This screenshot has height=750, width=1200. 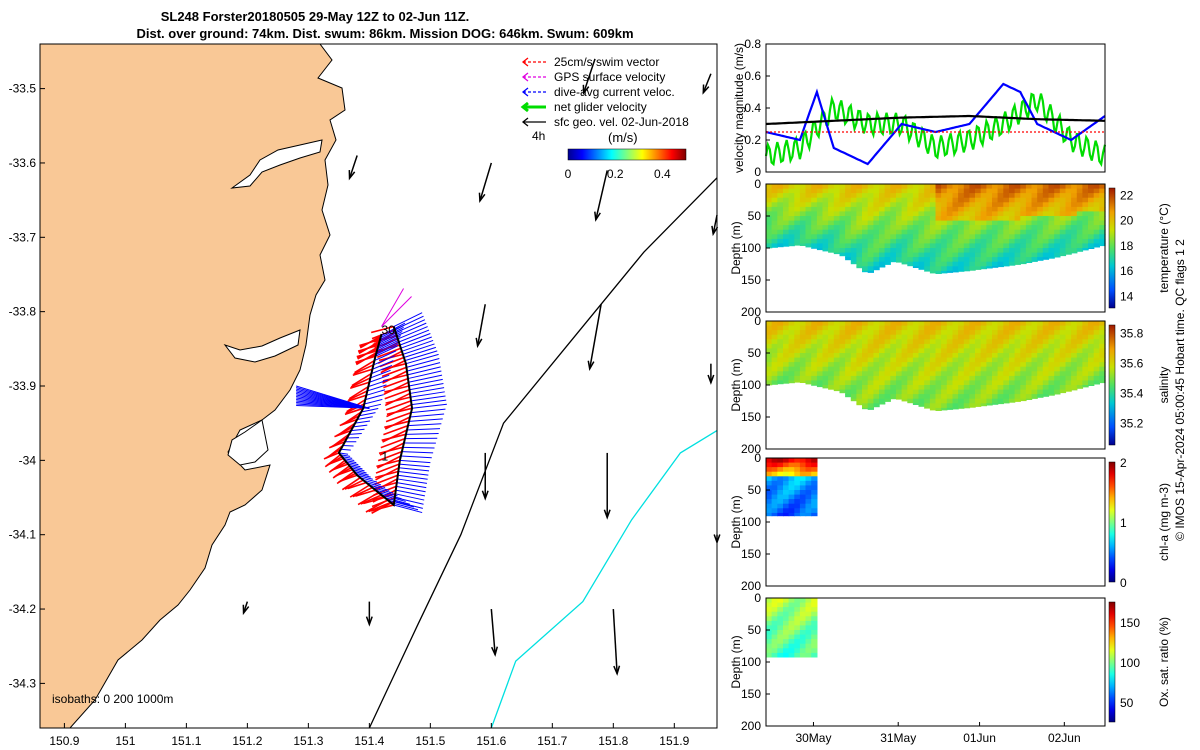 What do you see at coordinates (594, 337) in the screenshot?
I see `geo-velocity-arrow` at bounding box center [594, 337].